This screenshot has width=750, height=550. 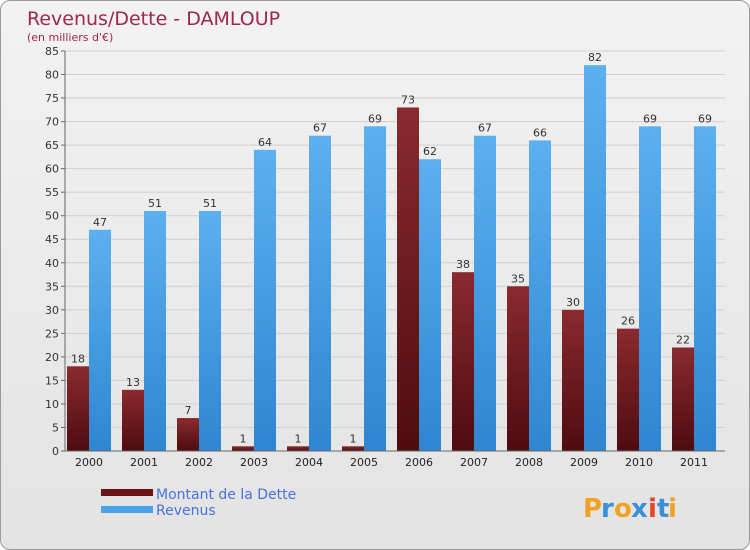 I want to click on legend-label-revenus: Revenus, so click(x=186, y=511).